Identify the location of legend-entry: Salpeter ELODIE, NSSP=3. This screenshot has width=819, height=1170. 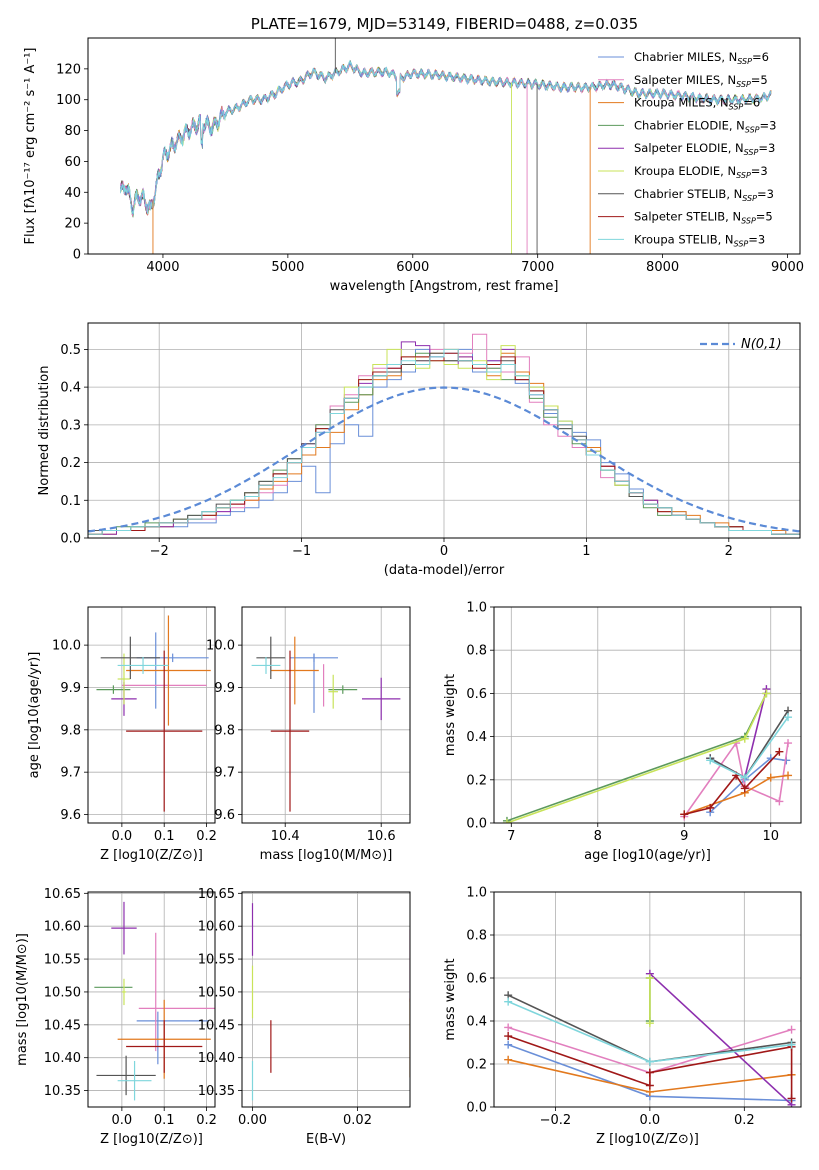
(686, 149).